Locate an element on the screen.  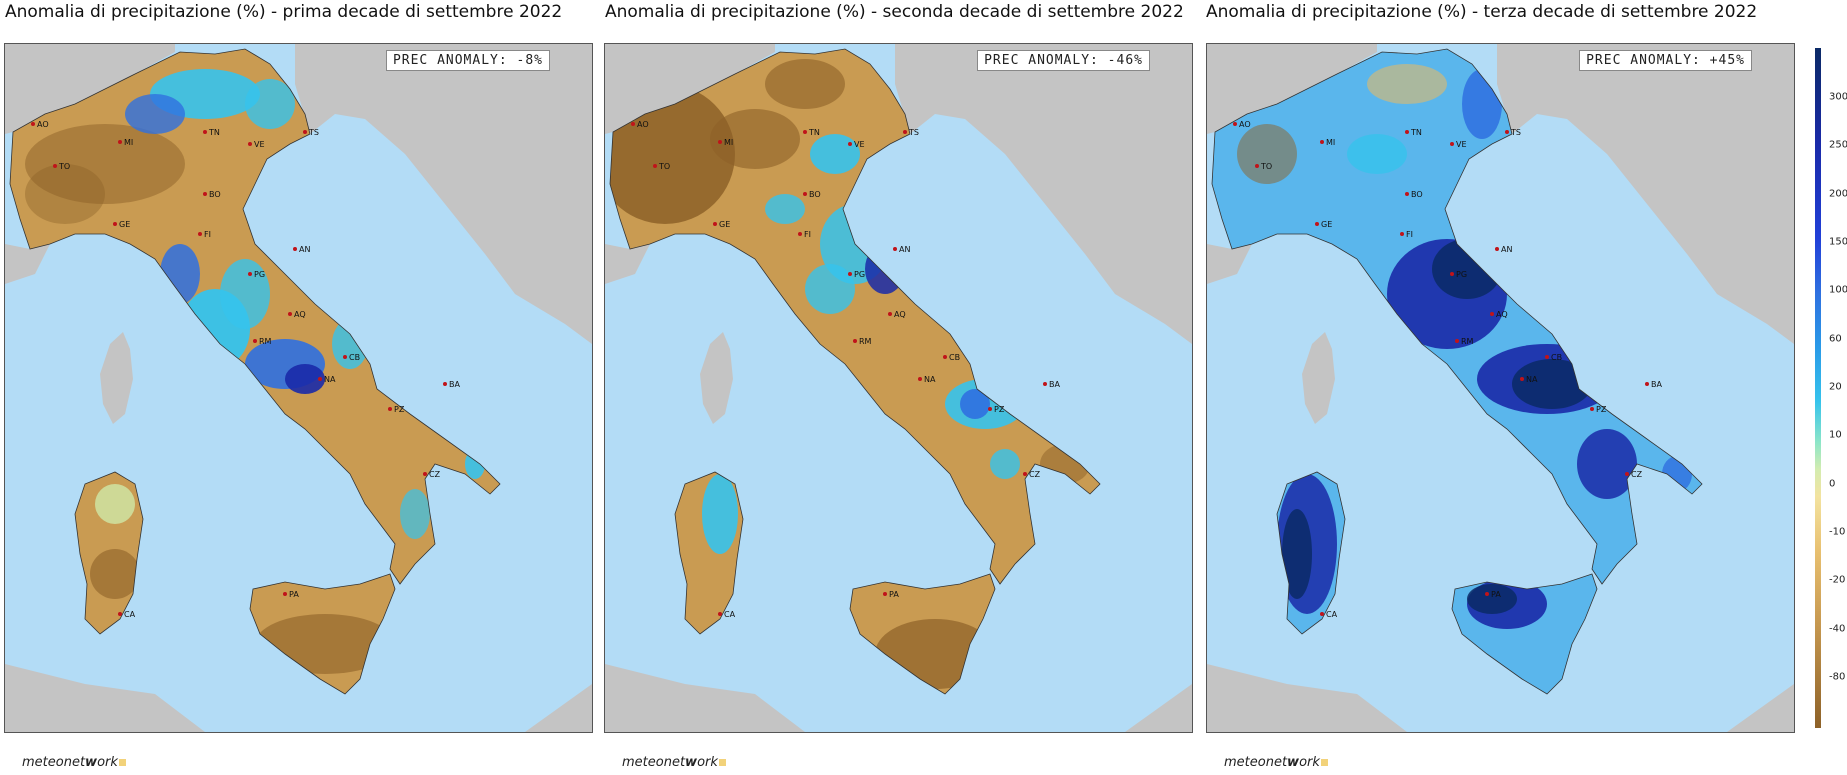
colorbar-tick-label: 300 is located at coordinates (1838, 97).